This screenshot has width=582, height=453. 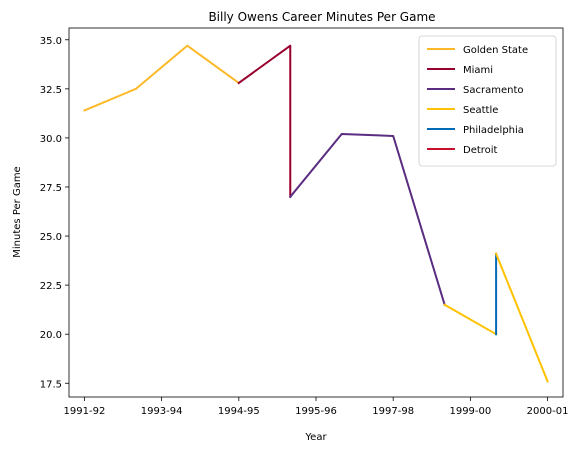 What do you see at coordinates (51, 90) in the screenshot?
I see `y-tick-label: 32.5` at bounding box center [51, 90].